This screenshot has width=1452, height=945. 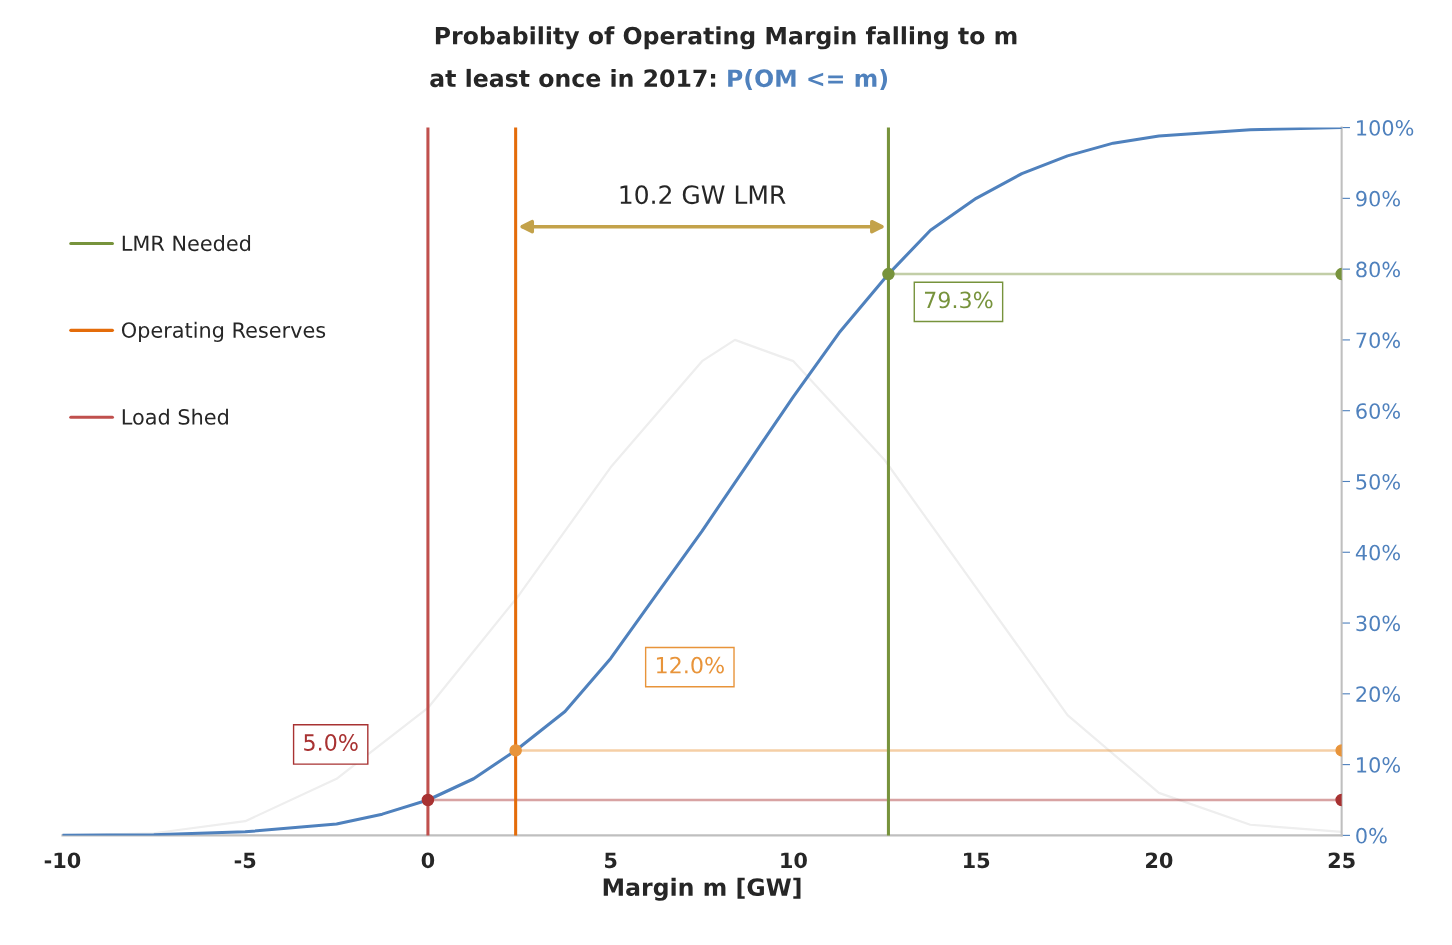 I want to click on y-tick-label: 60%, so click(x=1378, y=411).